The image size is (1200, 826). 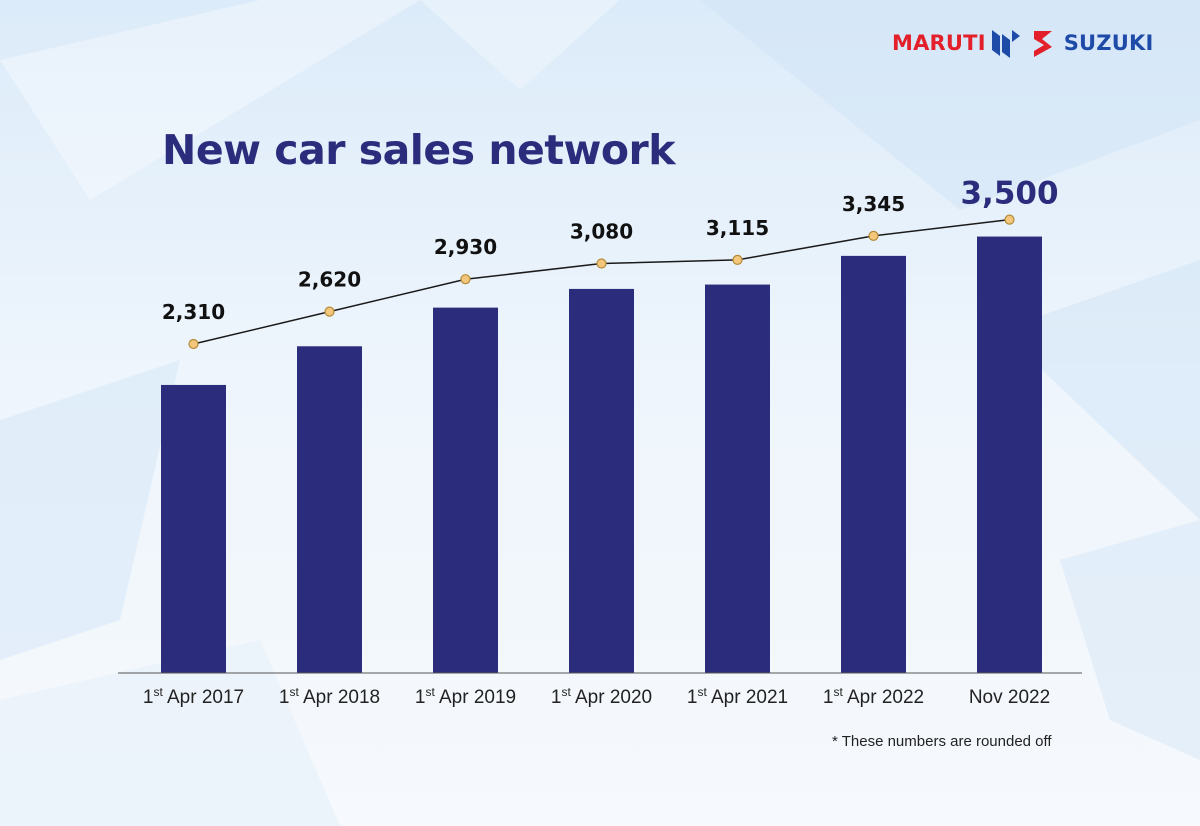 I want to click on value-label-1: 2,620, so click(x=329, y=280).